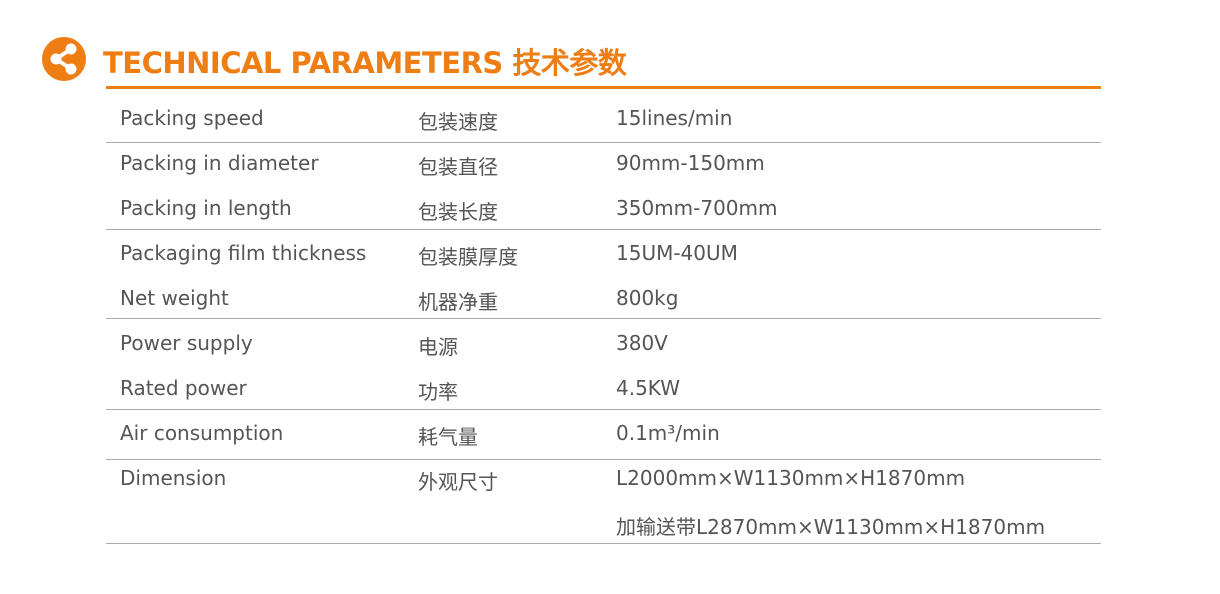 This screenshot has height=594, width=1220. What do you see at coordinates (610, 523) in the screenshot?
I see `table-row: 加输送带L2870mm×W1130mm×H1870mm` at bounding box center [610, 523].